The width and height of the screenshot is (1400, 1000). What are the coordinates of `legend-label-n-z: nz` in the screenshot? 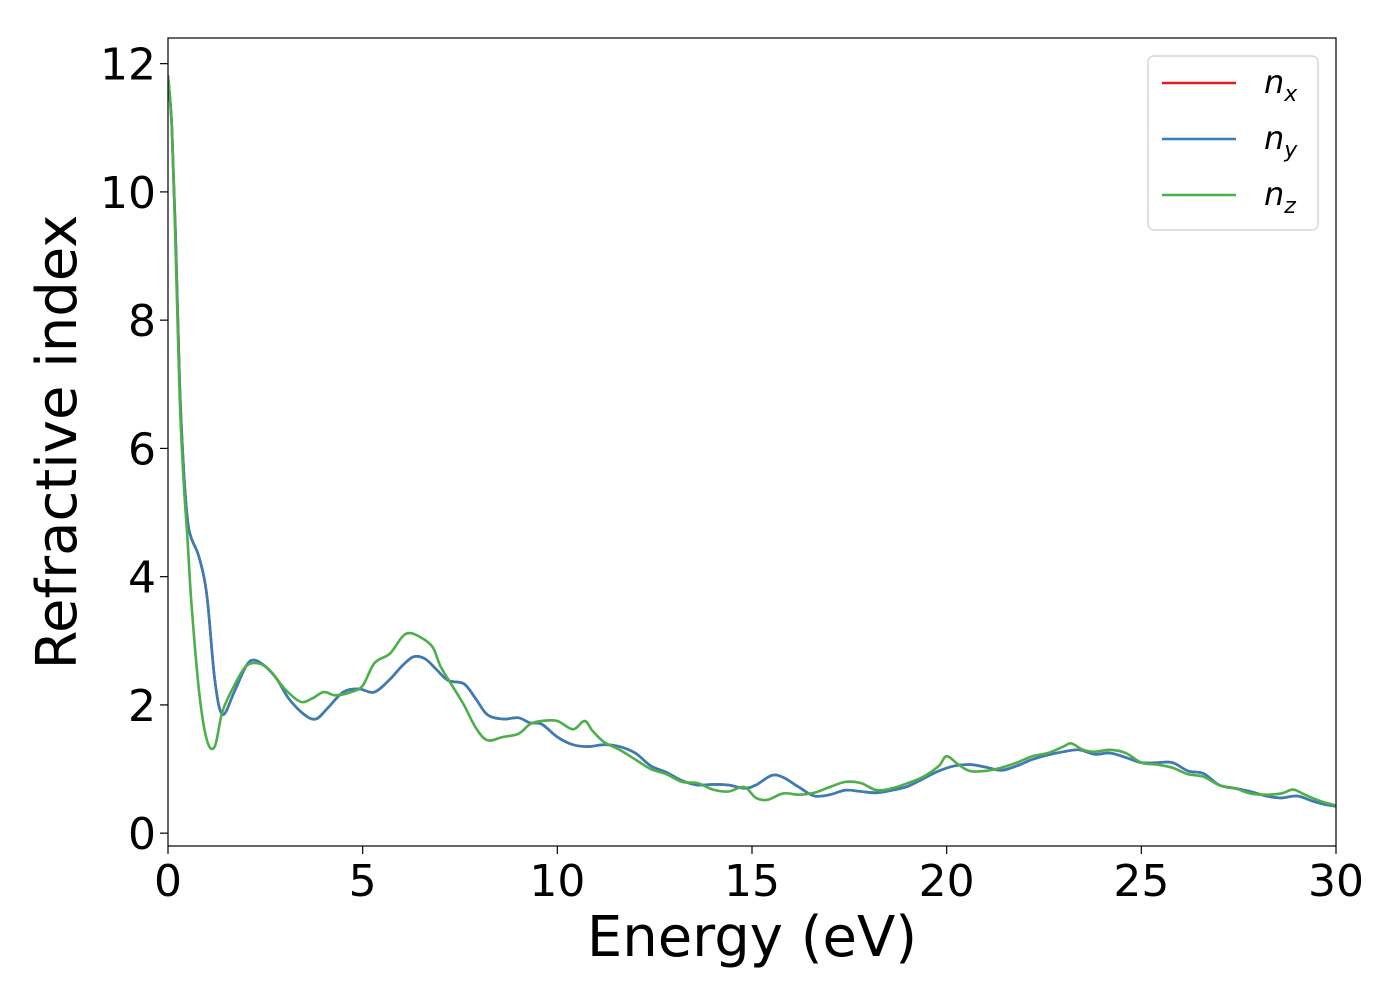 It's located at (1280, 197).